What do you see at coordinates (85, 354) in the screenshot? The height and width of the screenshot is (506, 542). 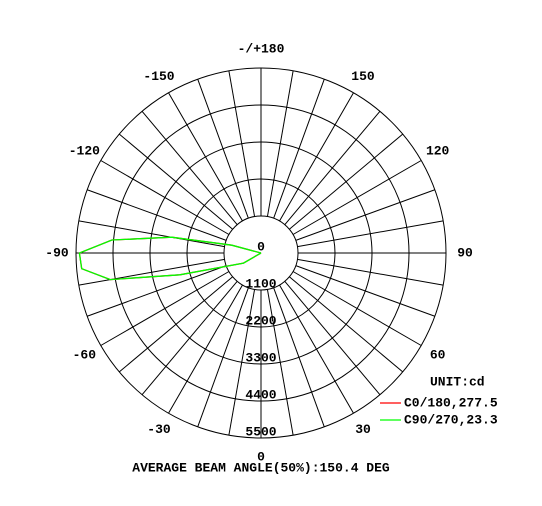 I see `angle-tick-label: -60` at bounding box center [85, 354].